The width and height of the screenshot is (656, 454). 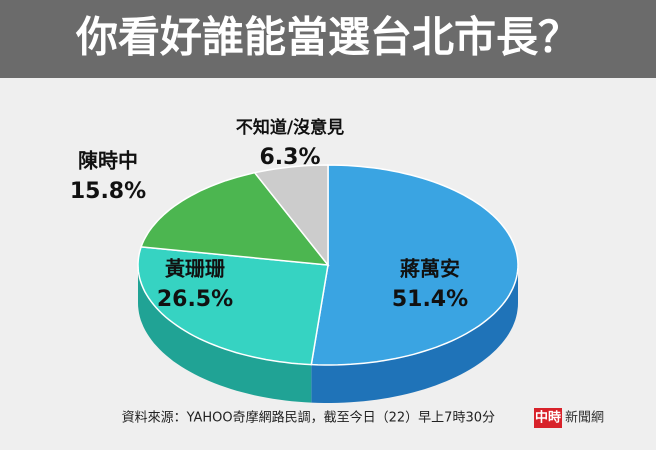 I want to click on brand-mark: 中時, so click(x=548, y=418).